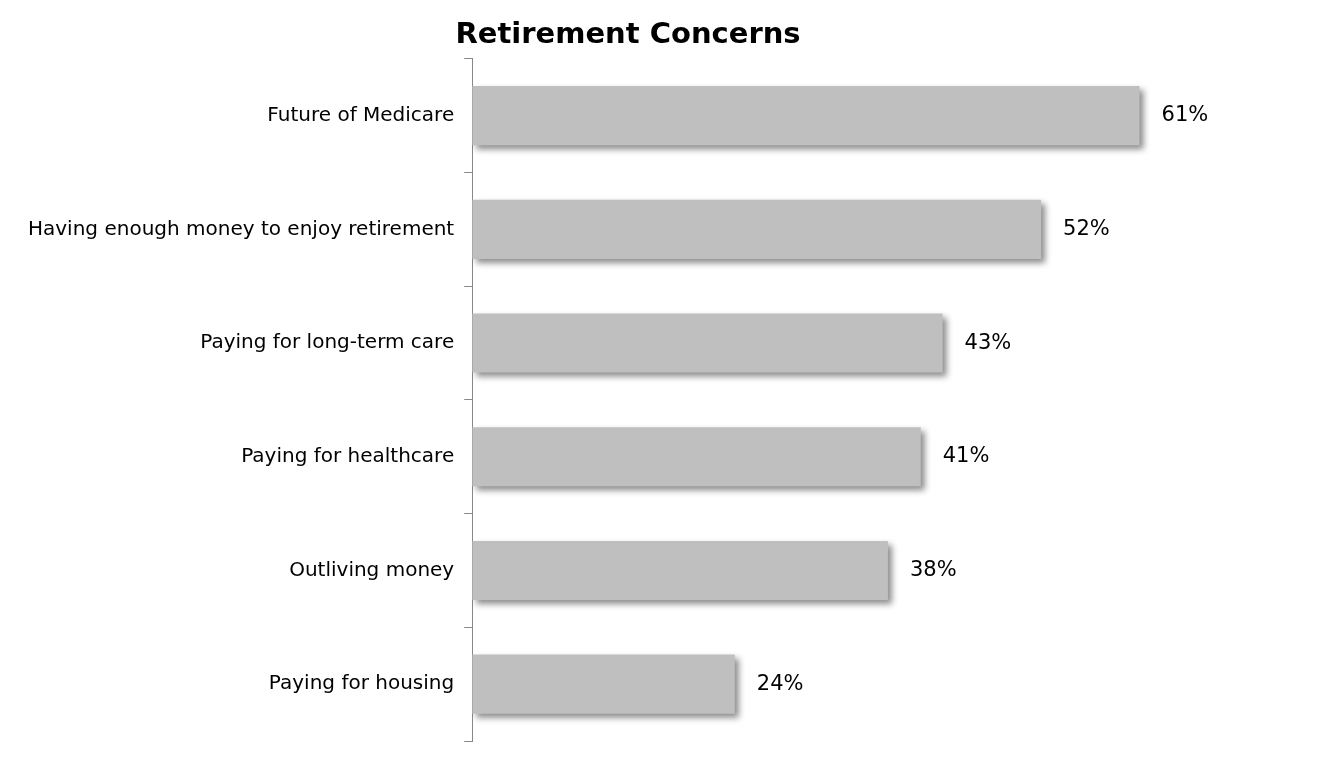 Image resolution: width=1328 pixels, height=775 pixels. What do you see at coordinates (780, 682) in the screenshot?
I see `data-label: 24%` at bounding box center [780, 682].